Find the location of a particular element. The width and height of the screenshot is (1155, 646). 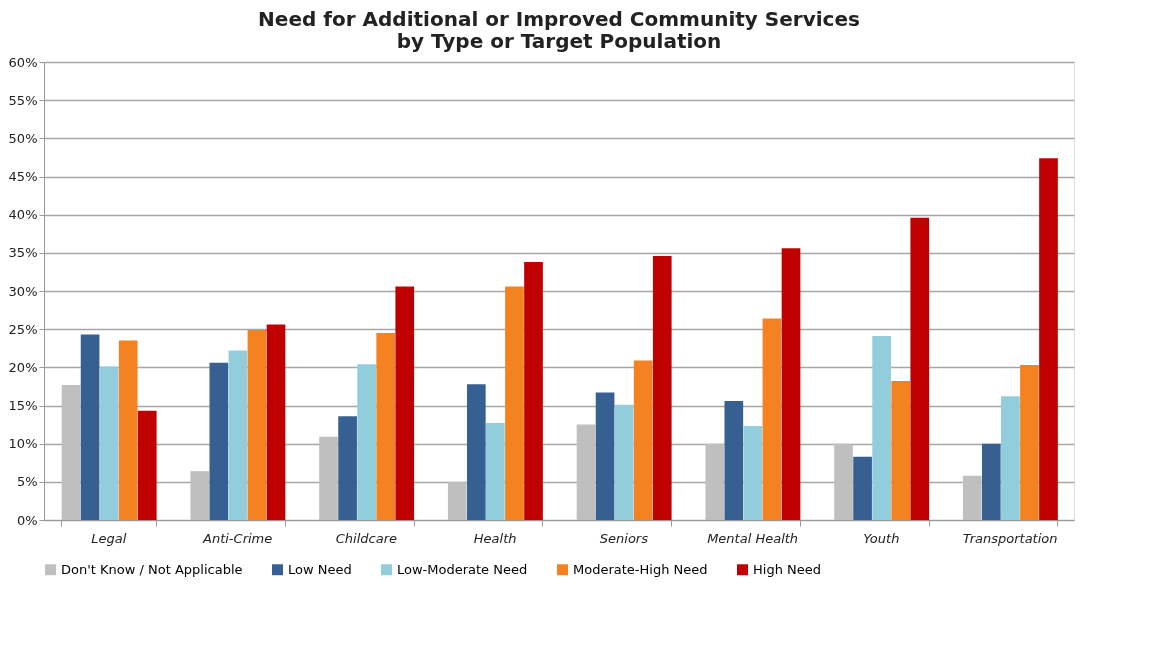

legend-label: Don't Know / Not Applicable is located at coordinates (152, 569).